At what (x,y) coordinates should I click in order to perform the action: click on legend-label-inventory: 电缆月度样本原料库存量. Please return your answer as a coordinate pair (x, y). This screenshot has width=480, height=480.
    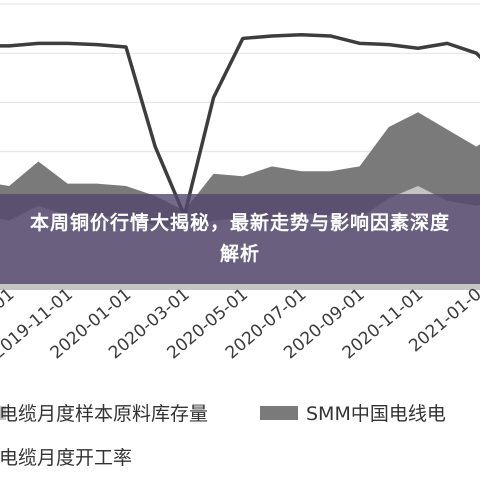
    Looking at the image, I should click on (104, 414).